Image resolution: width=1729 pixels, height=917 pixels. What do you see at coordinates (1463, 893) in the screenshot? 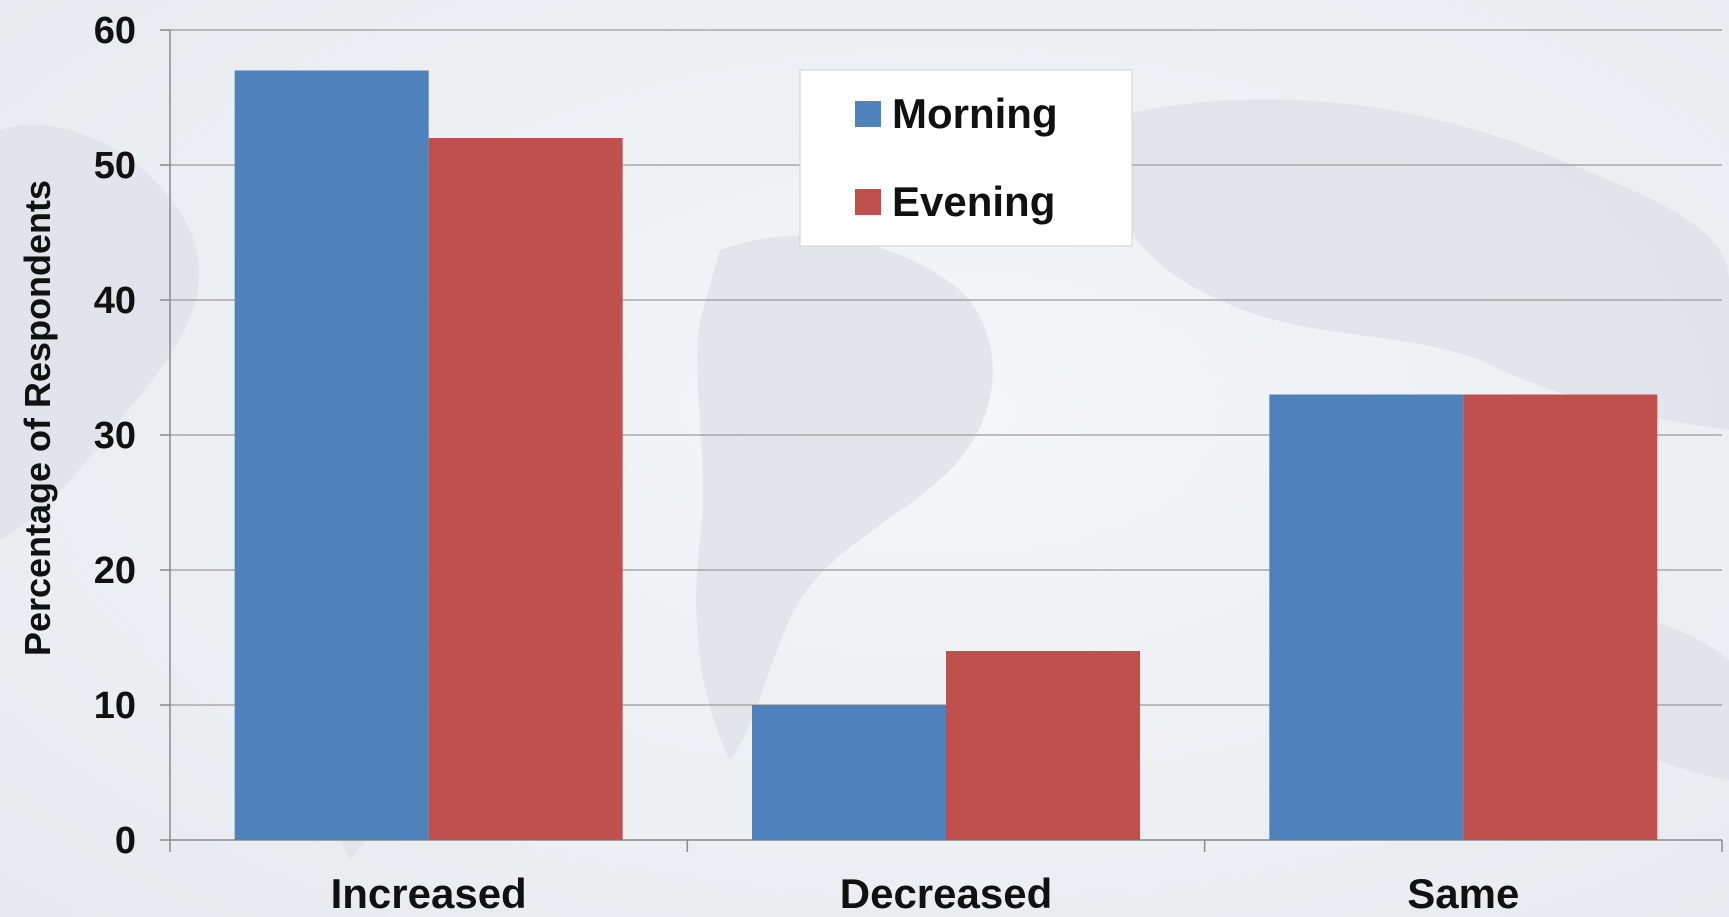
I see `x-category-label-same: Same` at bounding box center [1463, 893].